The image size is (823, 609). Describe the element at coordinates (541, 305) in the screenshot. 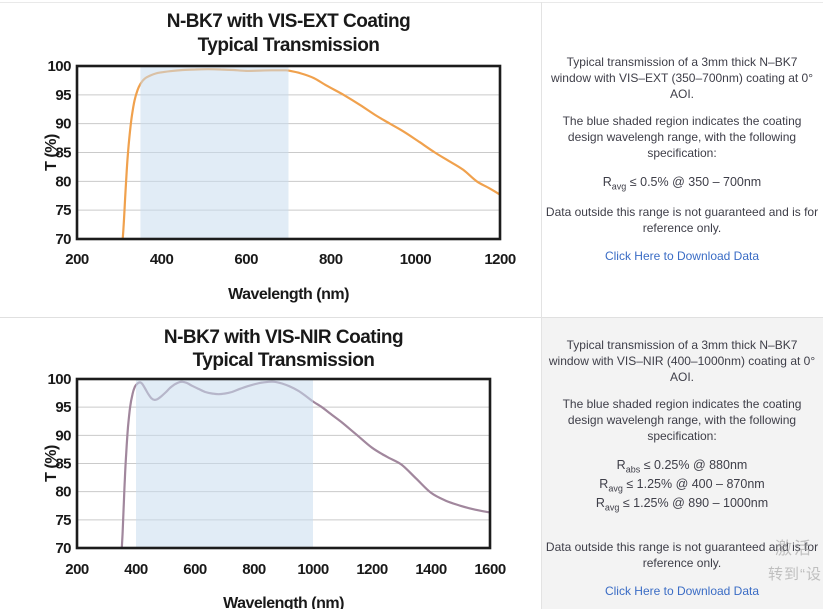

I see `vertical-divider` at that location.